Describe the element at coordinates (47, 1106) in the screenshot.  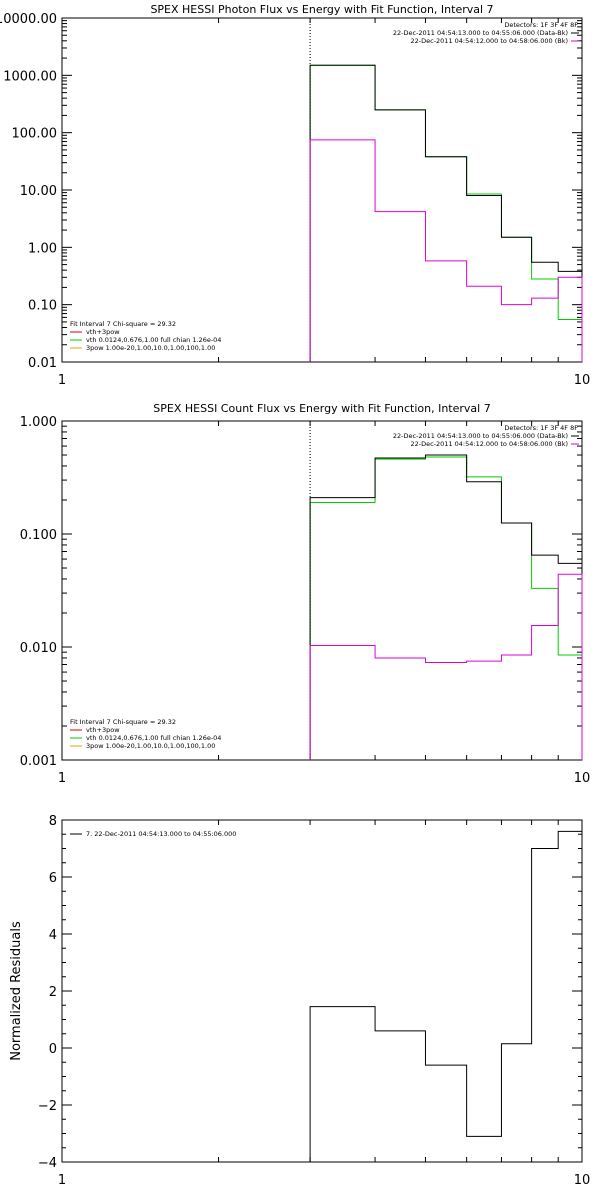
I see `y-tick-label: −2` at that location.